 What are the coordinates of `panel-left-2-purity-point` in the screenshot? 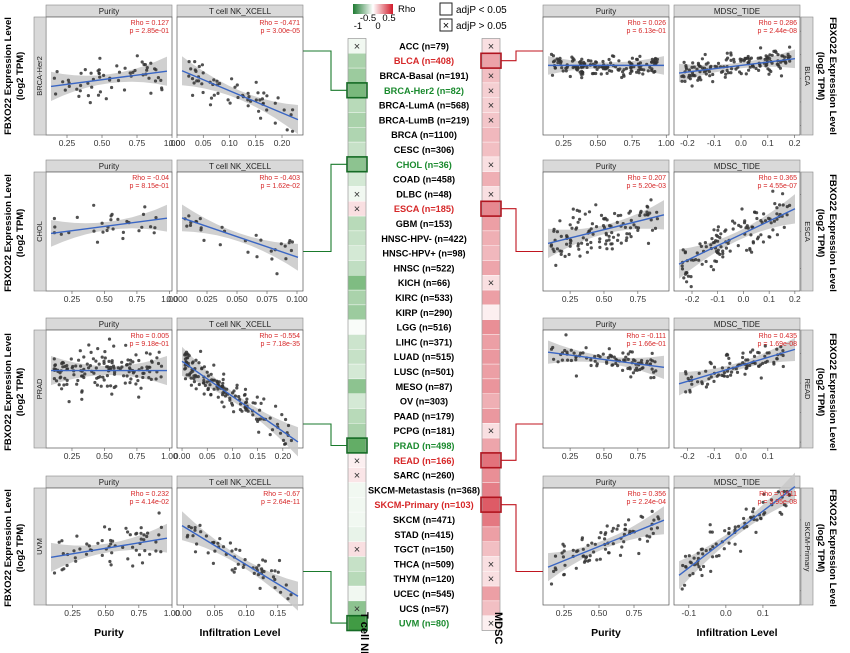 It's located at (155, 228).